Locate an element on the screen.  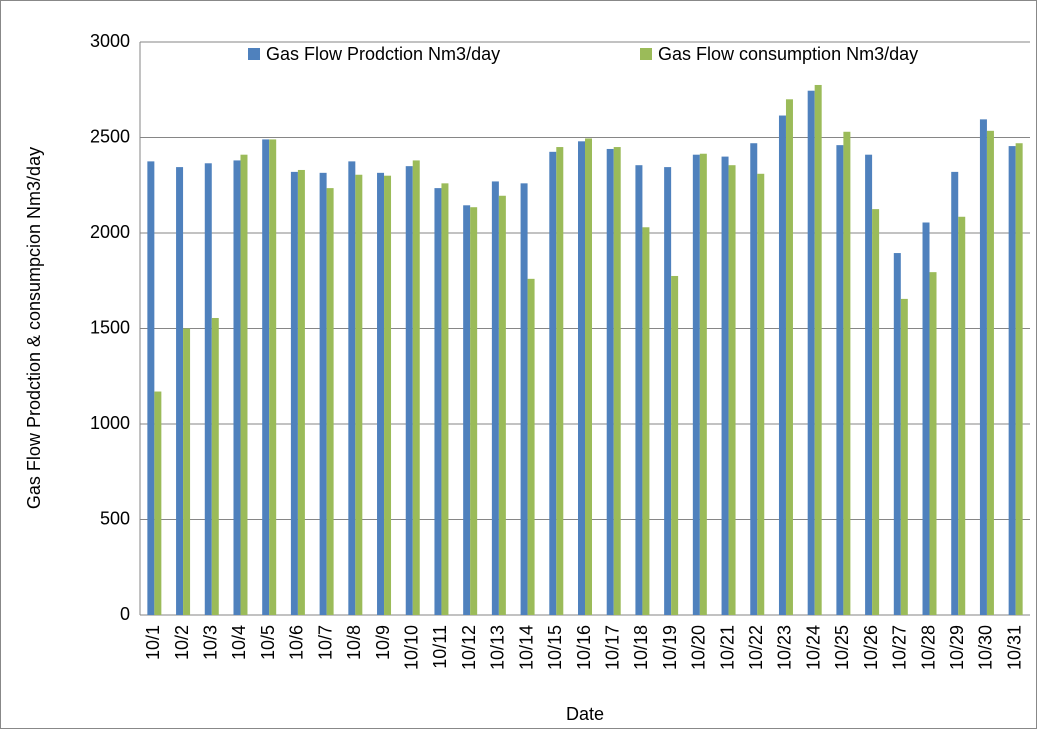
y-tick-label: 500 is located at coordinates (115, 518).